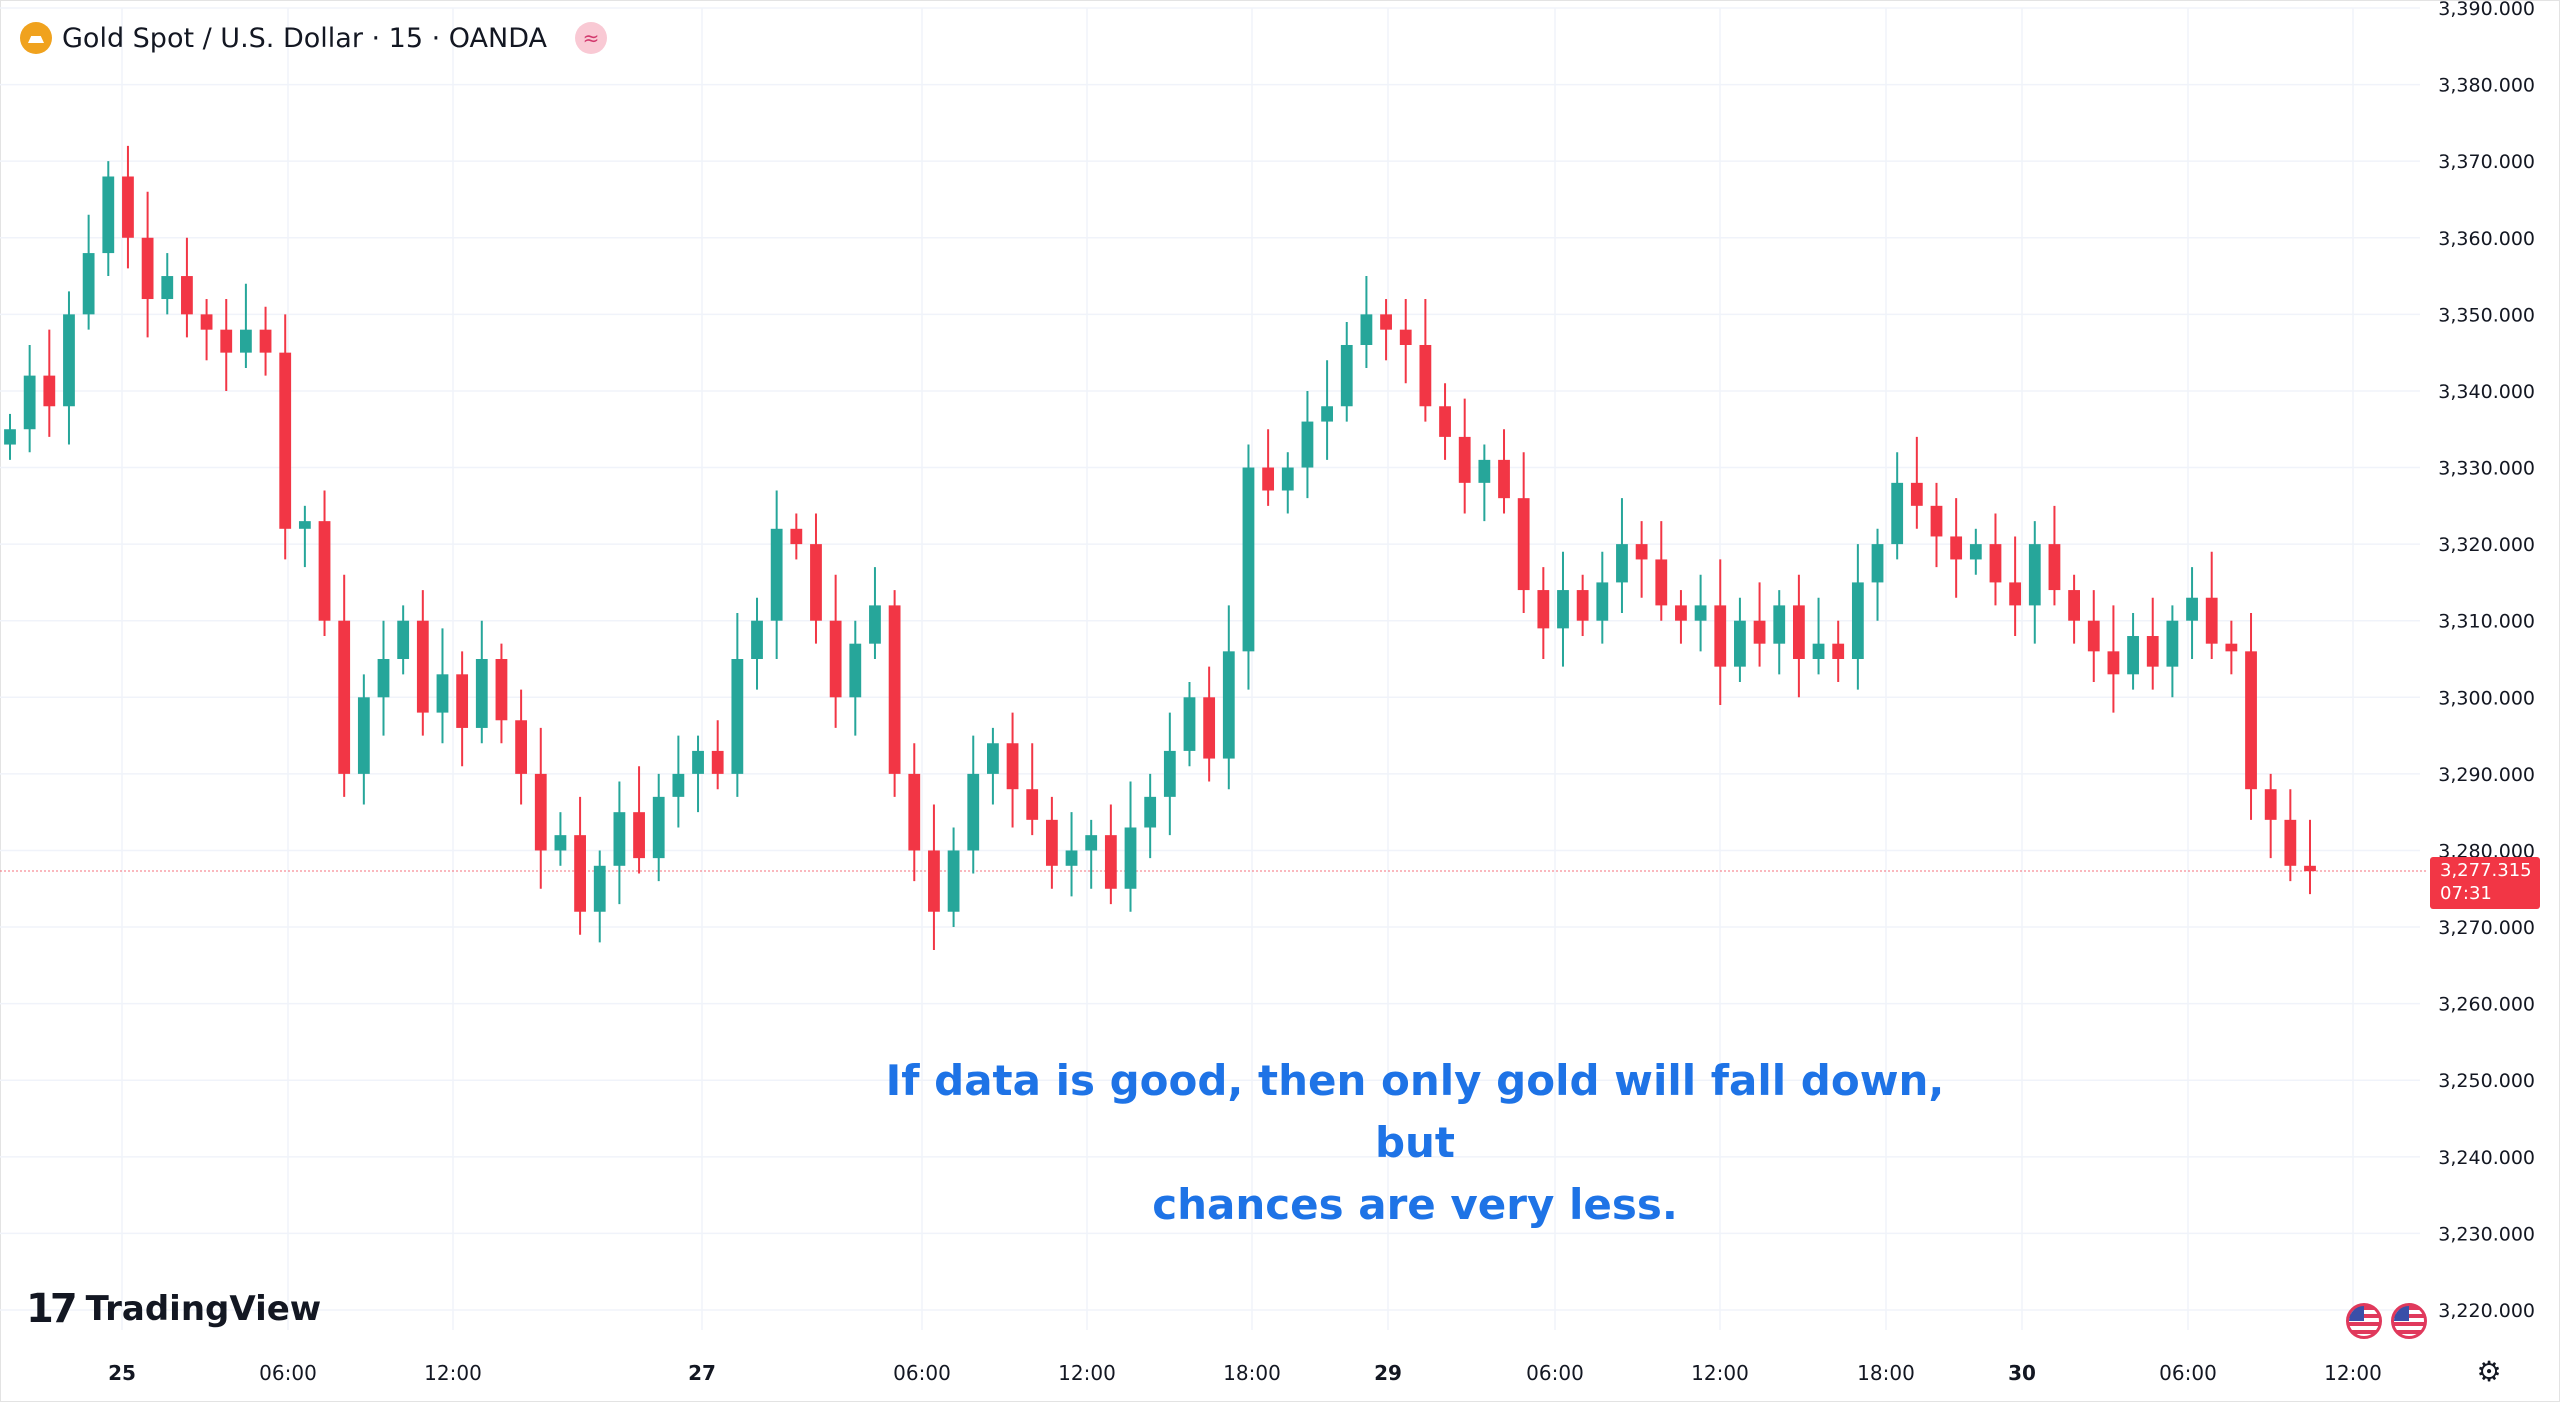 The height and width of the screenshot is (1402, 2560). Describe the element at coordinates (2486, 928) in the screenshot. I see `y-tick-label: 3,270.000` at that location.